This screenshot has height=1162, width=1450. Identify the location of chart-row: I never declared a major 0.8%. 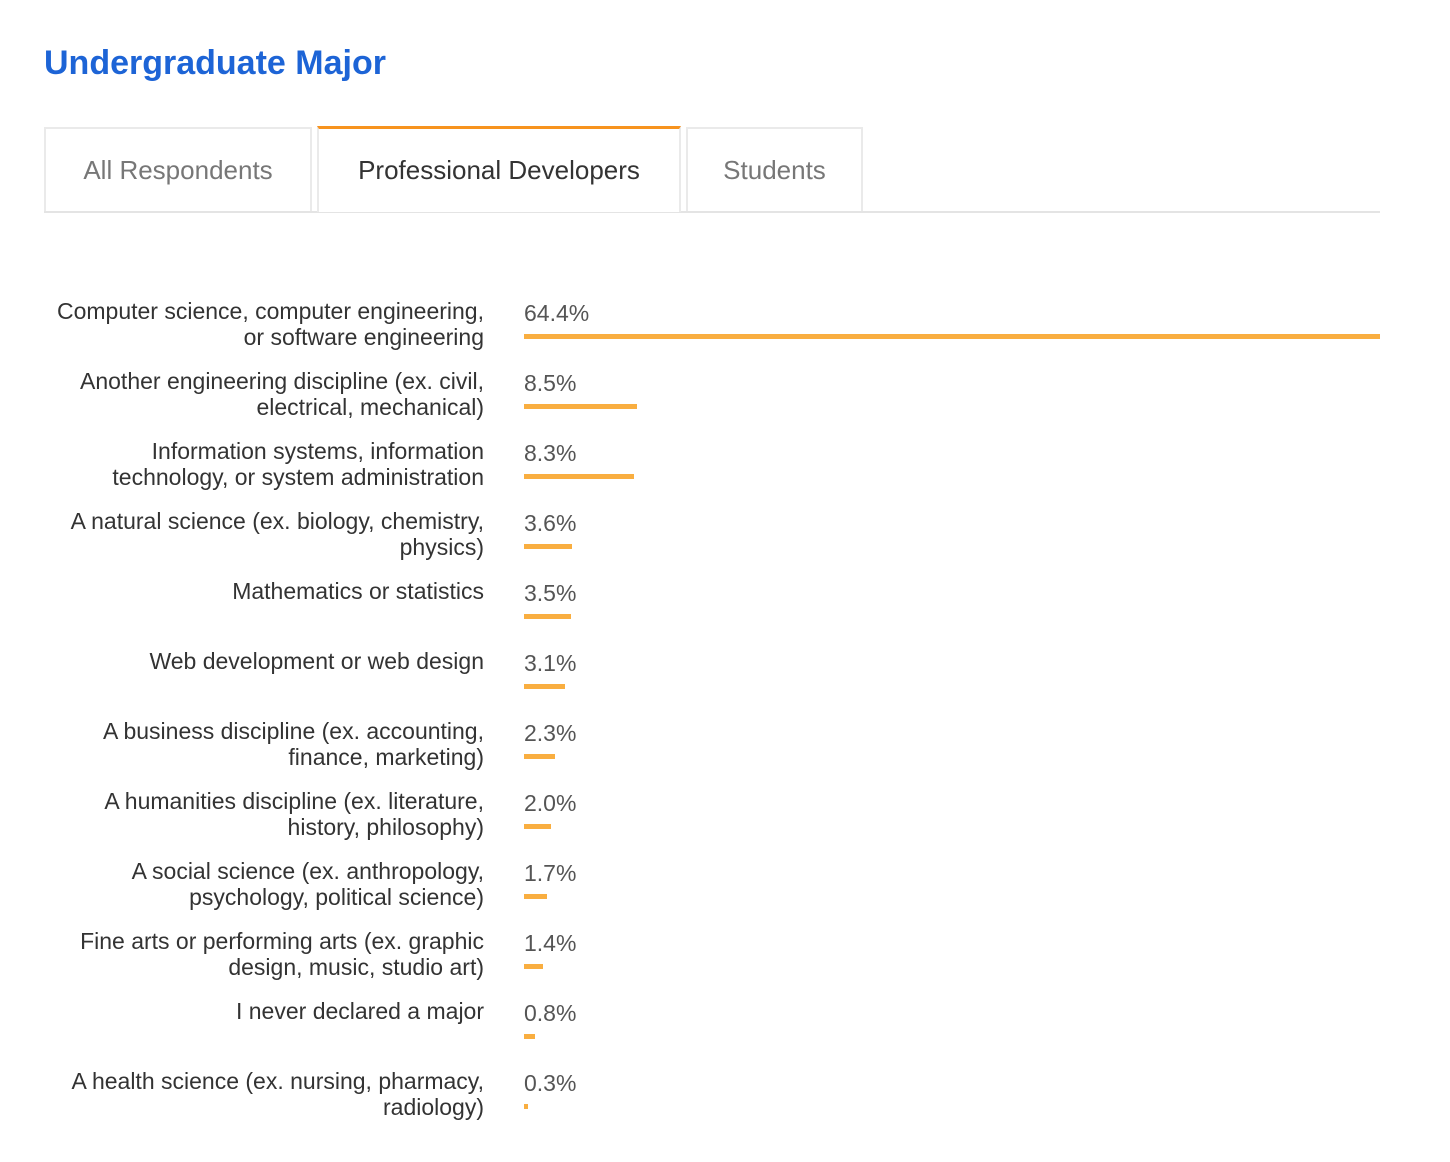
(725, 1031).